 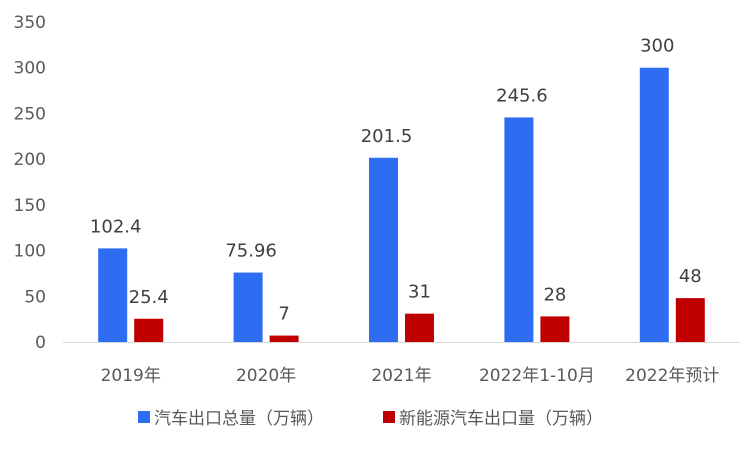 What do you see at coordinates (30, 114) in the screenshot?
I see `y-tick-label: 250` at bounding box center [30, 114].